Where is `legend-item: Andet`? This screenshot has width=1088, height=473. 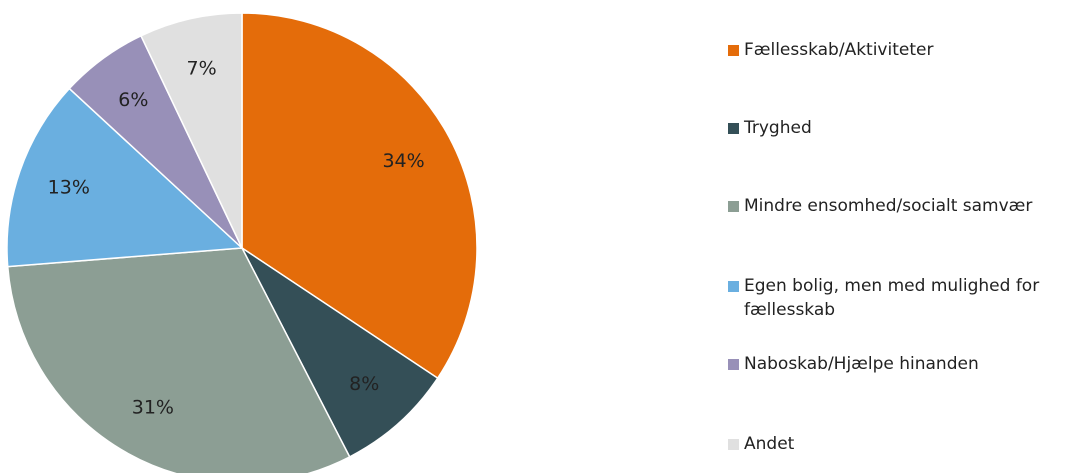 legend-item: Andet is located at coordinates (905, 444).